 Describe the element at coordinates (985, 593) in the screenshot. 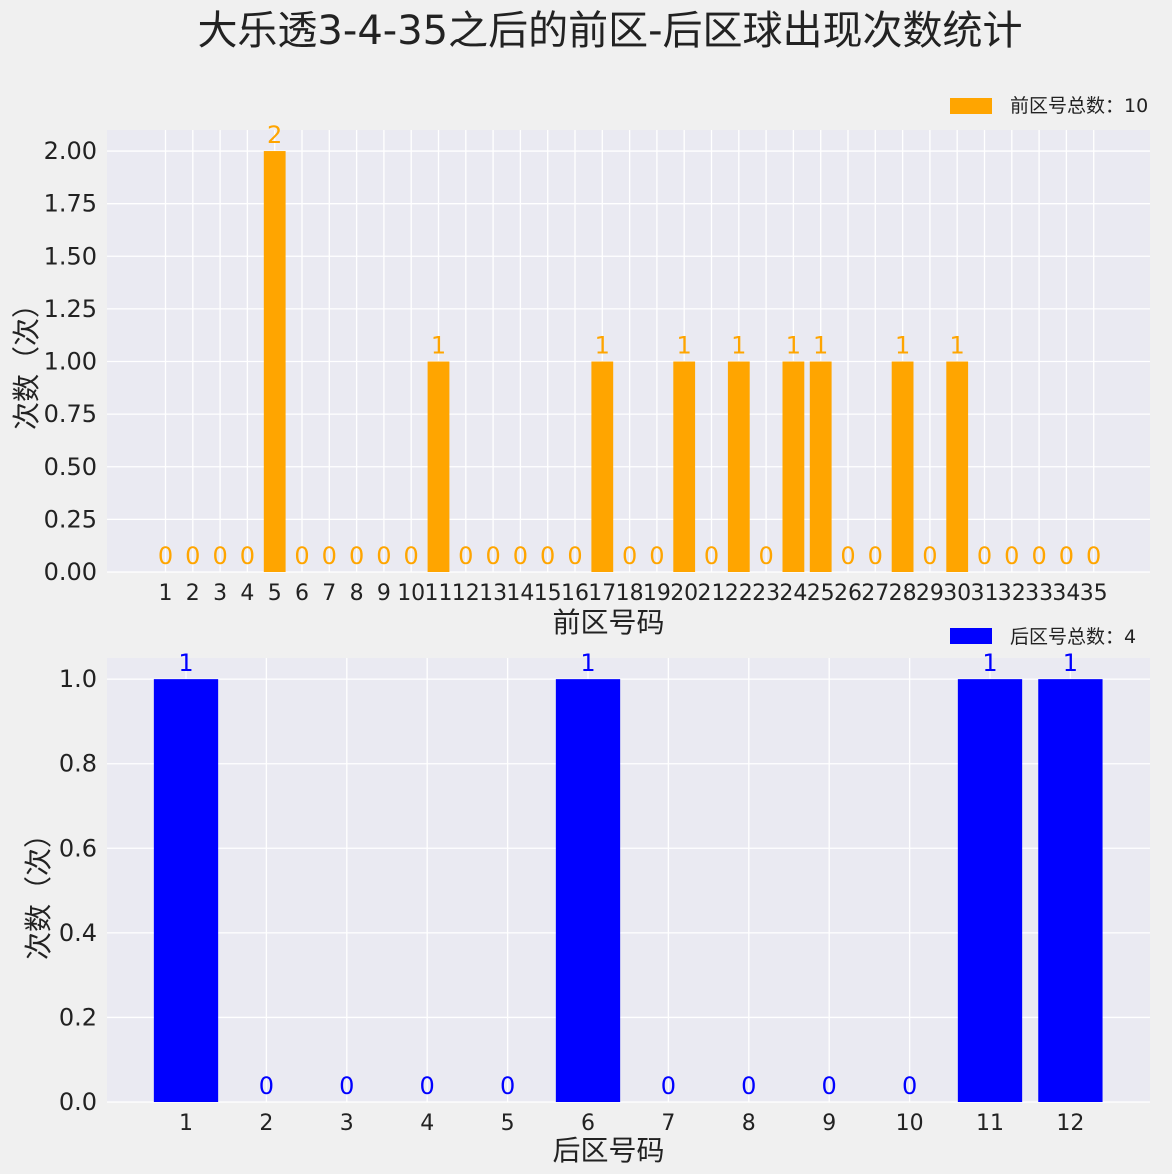

I see `chart1-xtick-label: 31` at that location.